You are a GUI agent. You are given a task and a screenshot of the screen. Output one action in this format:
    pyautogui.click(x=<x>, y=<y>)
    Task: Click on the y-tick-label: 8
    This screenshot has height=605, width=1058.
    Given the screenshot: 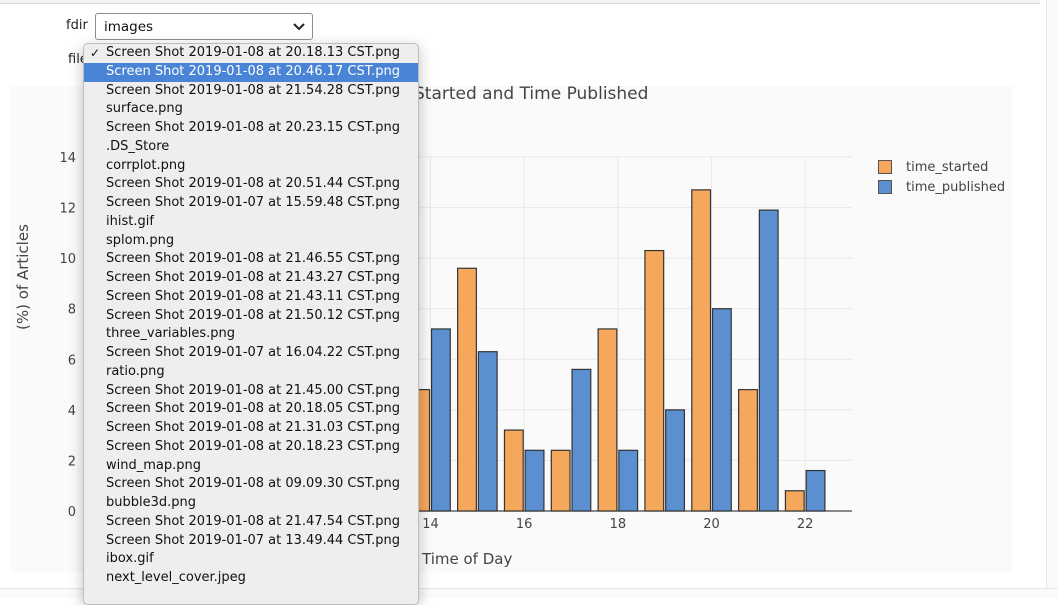 What is the action you would take?
    pyautogui.click(x=72, y=310)
    